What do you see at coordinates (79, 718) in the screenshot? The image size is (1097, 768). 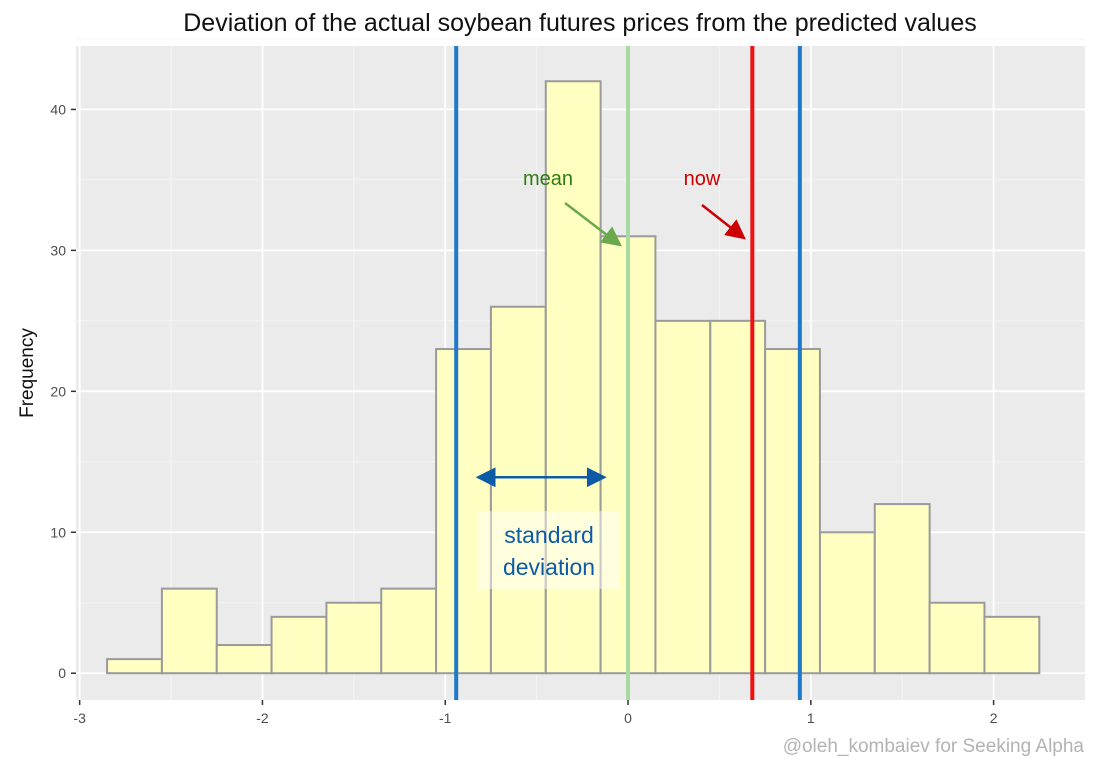 I see `x-tick-label: -3` at bounding box center [79, 718].